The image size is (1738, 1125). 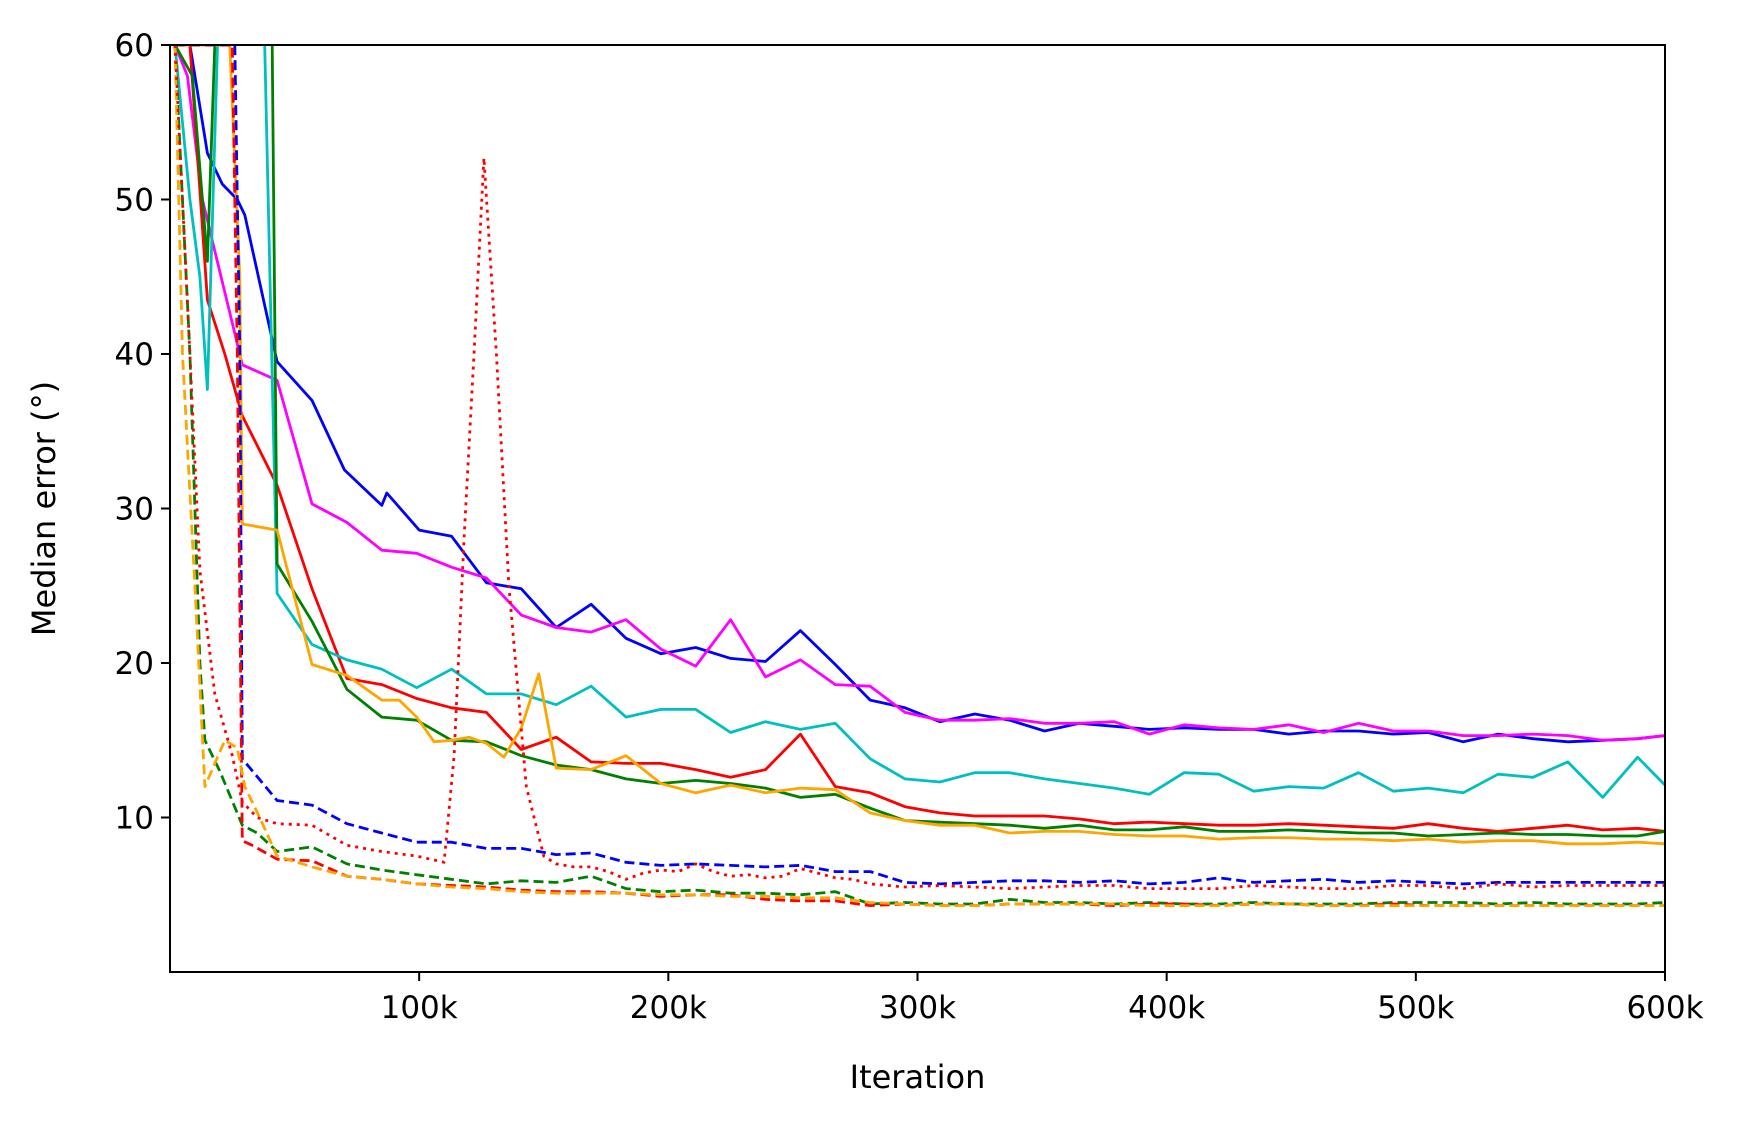 I want to click on x-tick-label: 300k, so click(x=917, y=1008).